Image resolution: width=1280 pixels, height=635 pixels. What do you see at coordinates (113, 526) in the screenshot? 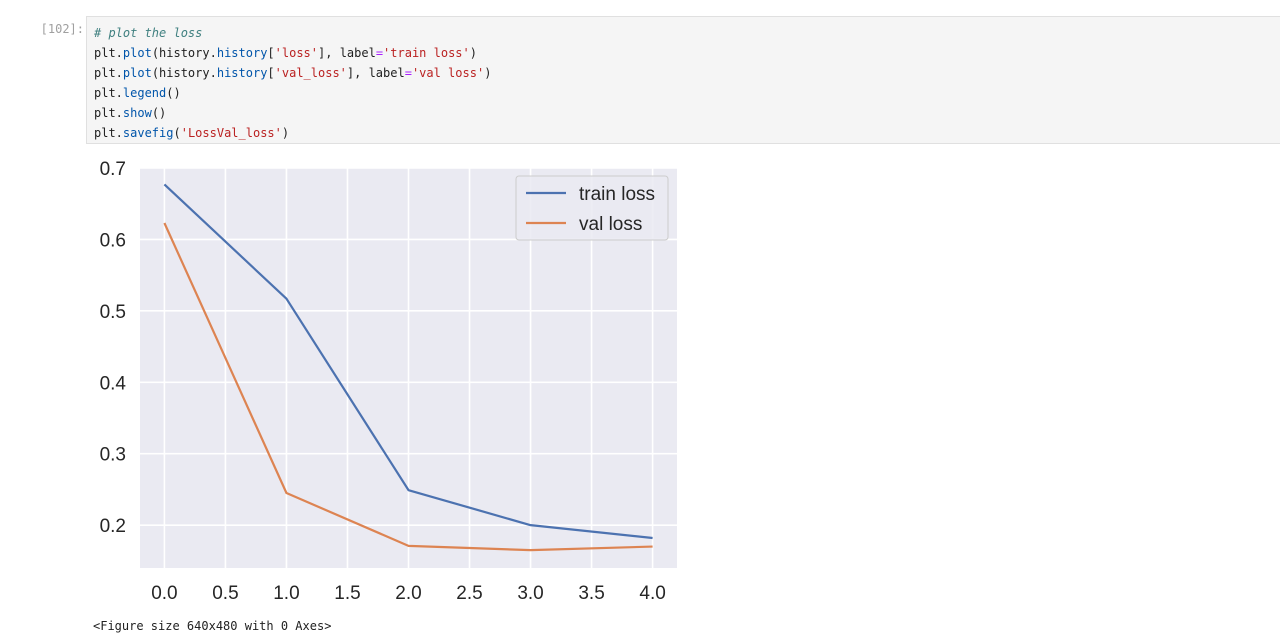
I see `y-tick-label: 0.2` at bounding box center [113, 526].